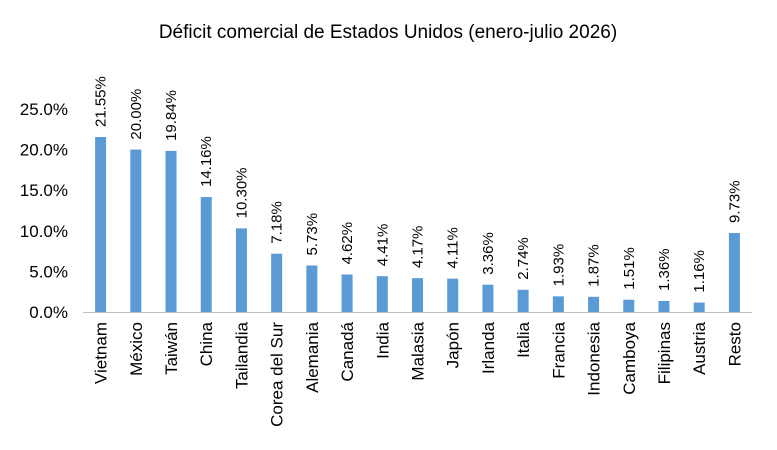  Describe the element at coordinates (347, 351) in the screenshot. I see `category-label: Canadá` at that location.